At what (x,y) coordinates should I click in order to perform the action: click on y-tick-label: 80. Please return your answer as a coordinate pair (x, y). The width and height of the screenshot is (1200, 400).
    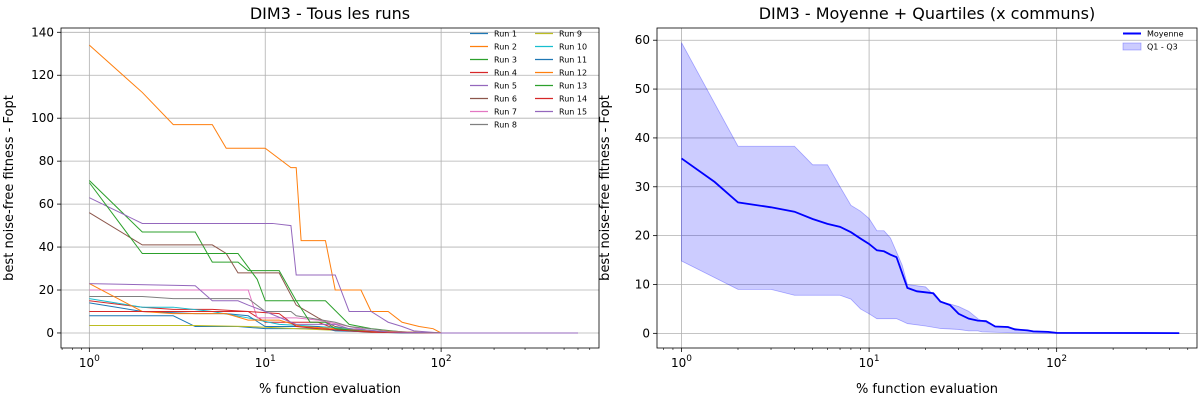
    Looking at the image, I should click on (46, 161).